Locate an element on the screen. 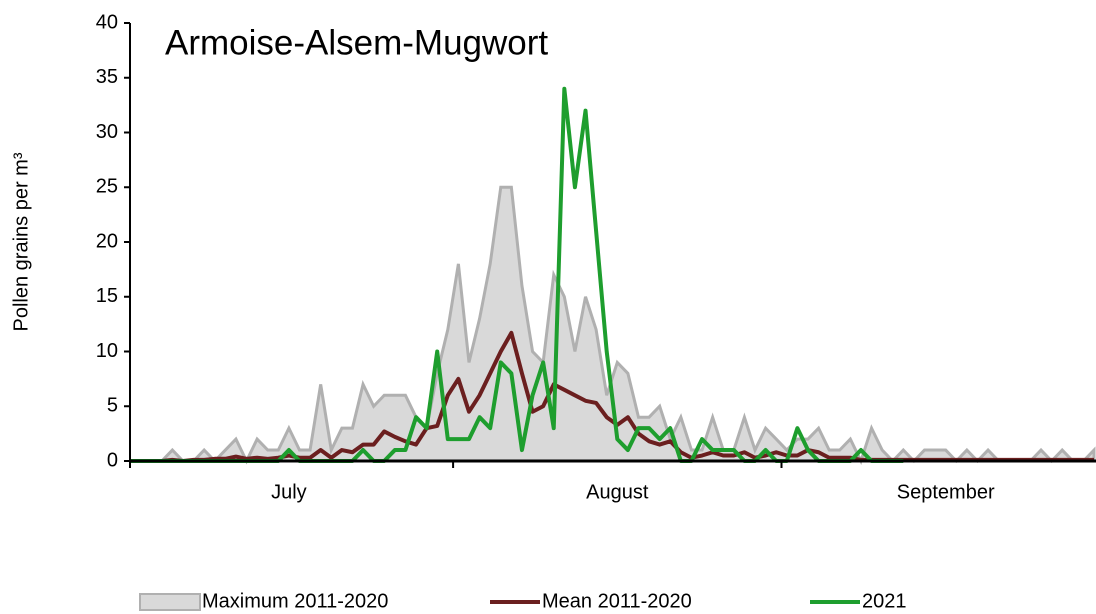 This screenshot has height=614, width=1096. y-tick-label: 20 is located at coordinates (107, 241).